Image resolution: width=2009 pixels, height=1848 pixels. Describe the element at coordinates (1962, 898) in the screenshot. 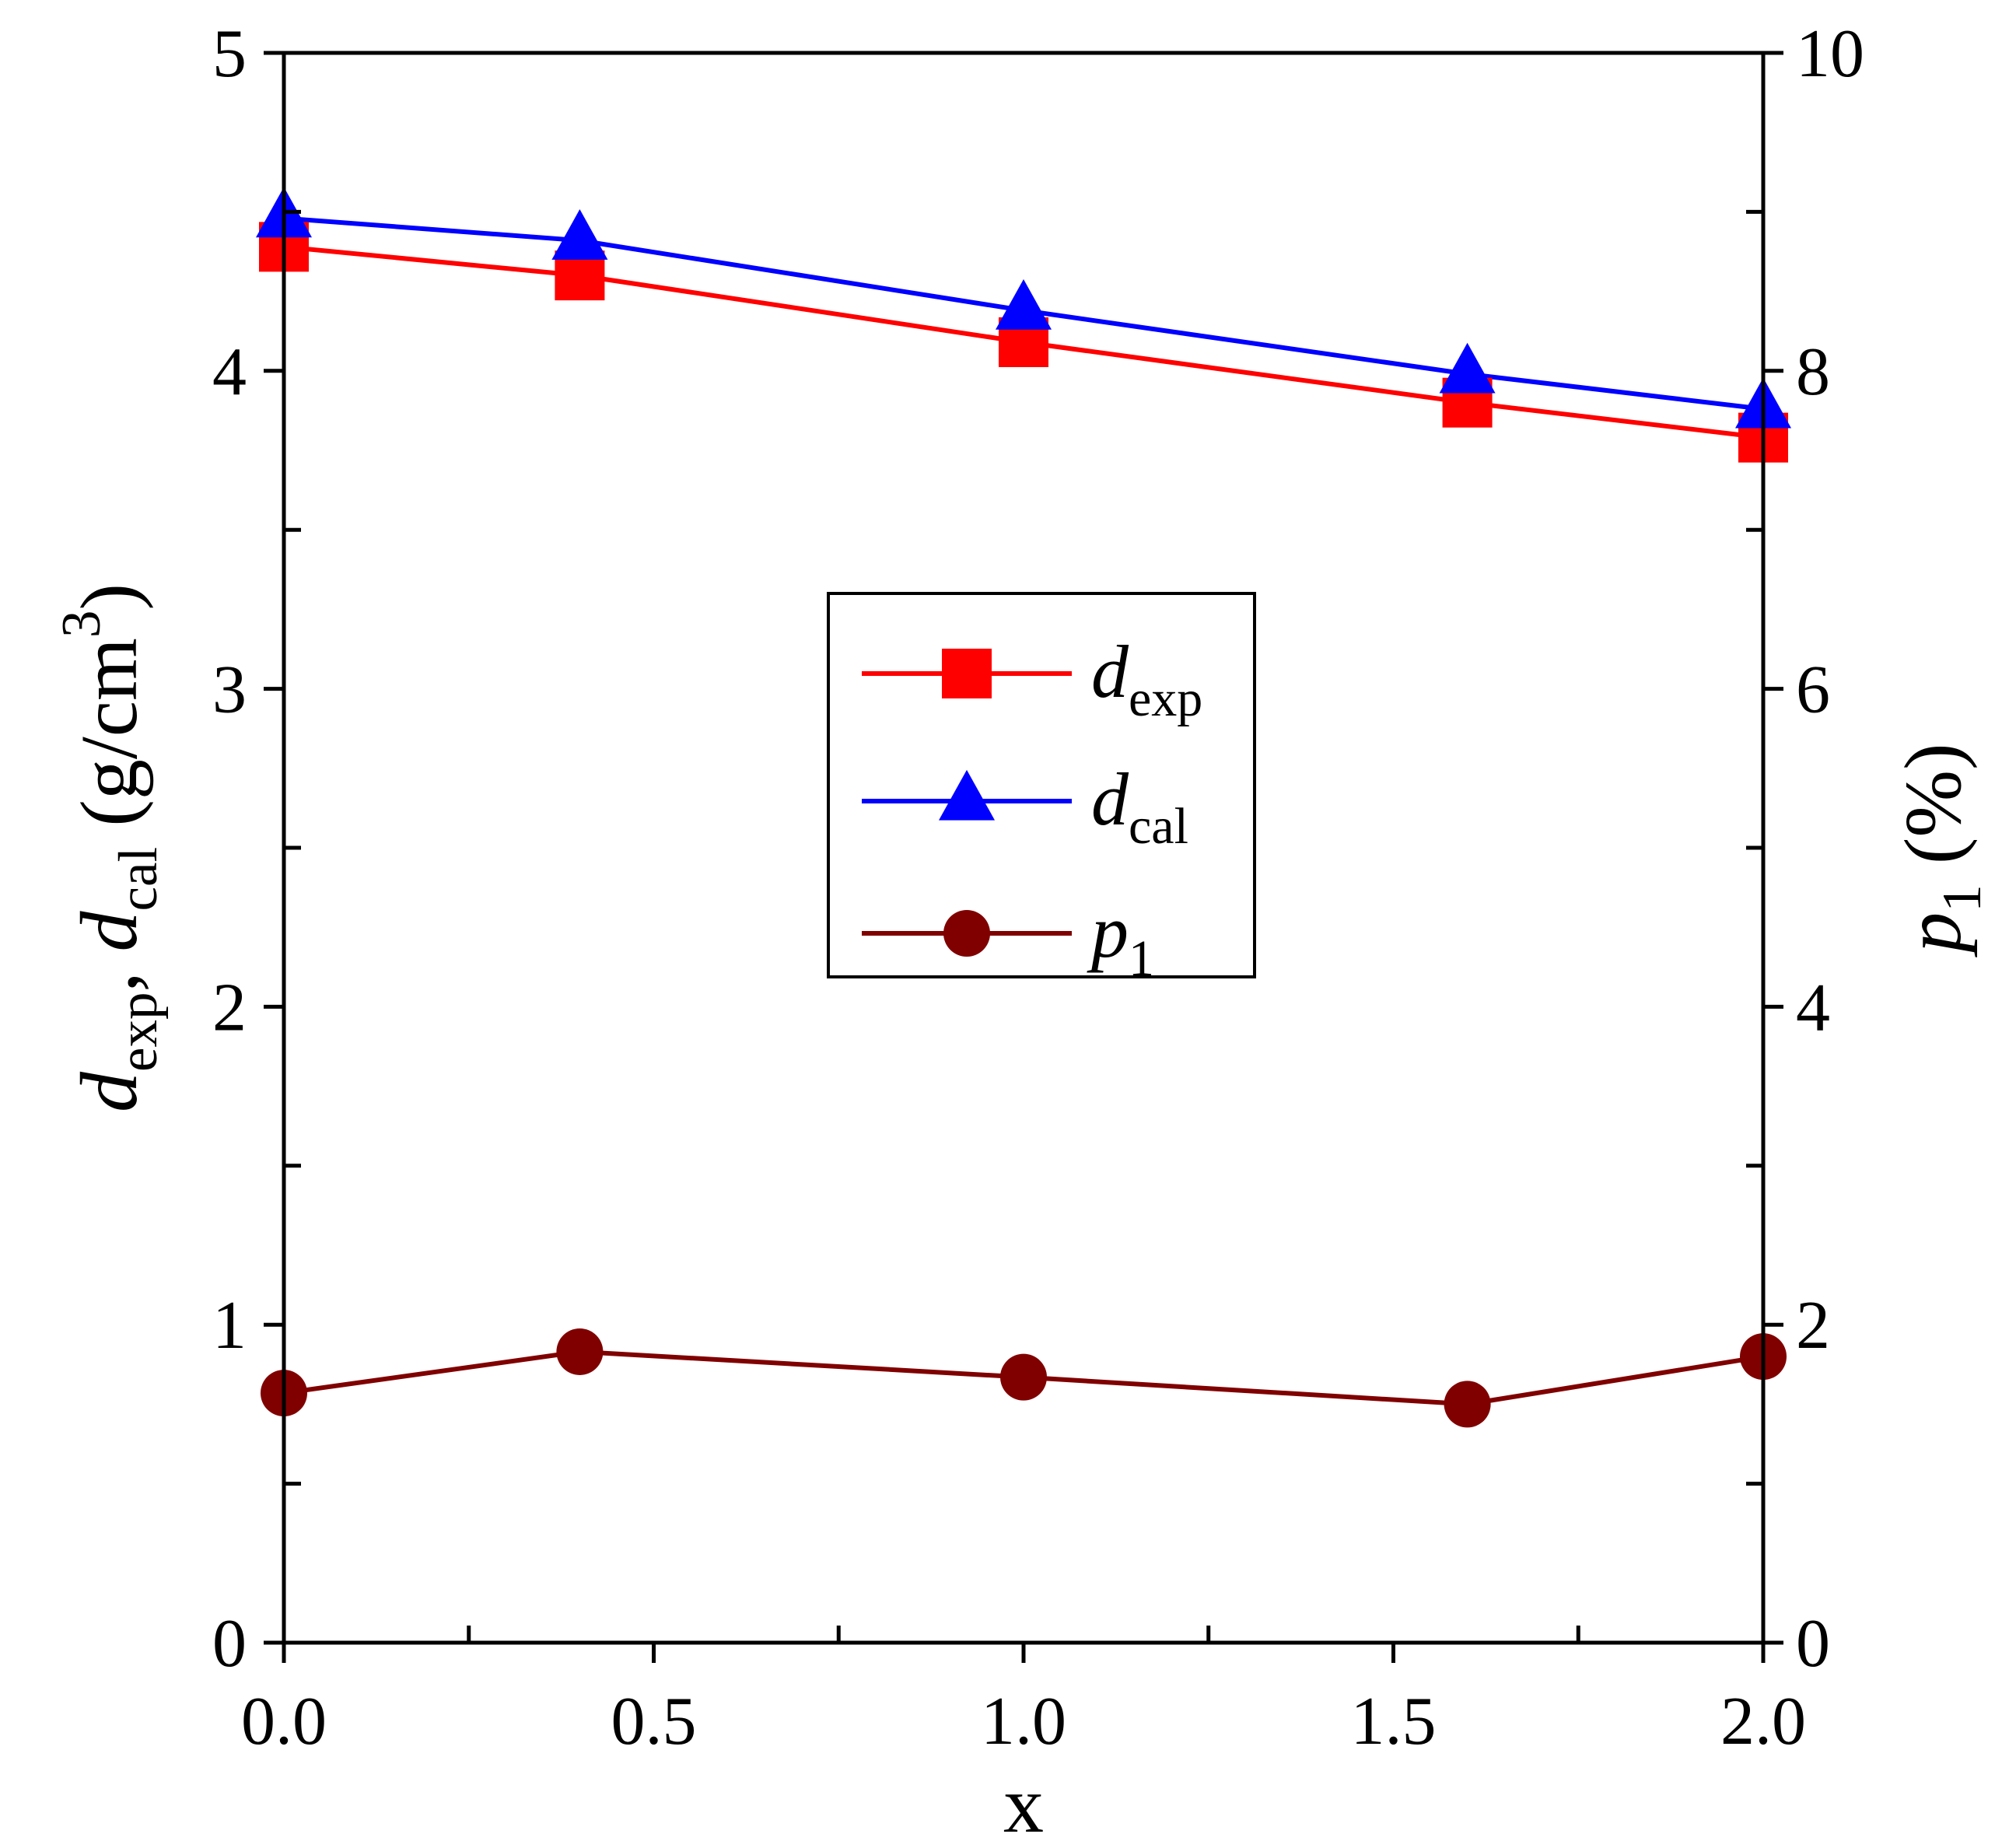

I see `label-part: 1` at that location.